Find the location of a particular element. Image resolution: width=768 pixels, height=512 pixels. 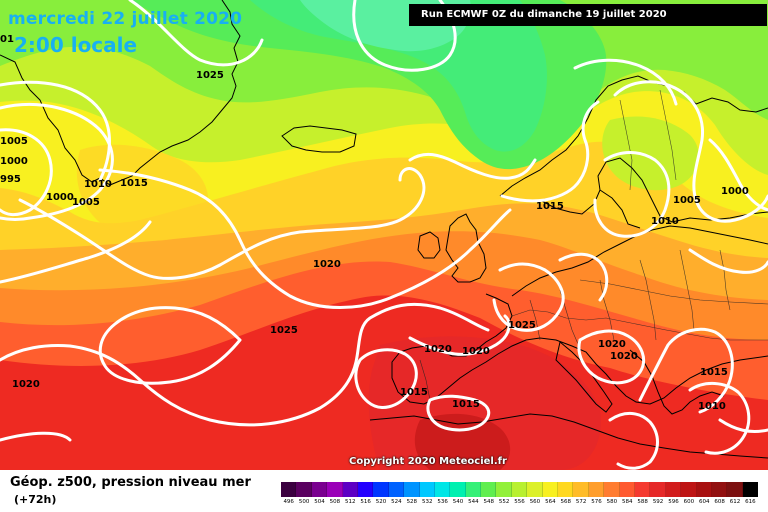

scale-swatch: 540 is located at coordinates (458, 493).